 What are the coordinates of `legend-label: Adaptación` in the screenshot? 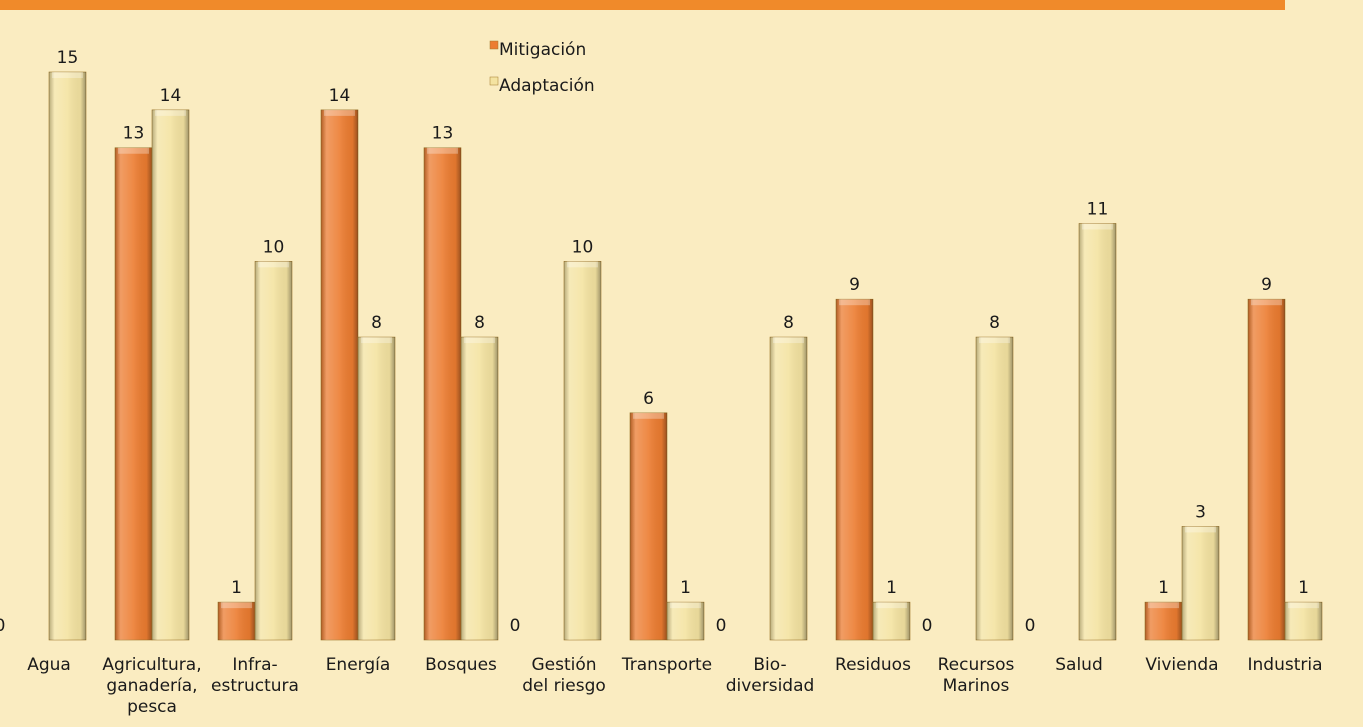 It's located at (547, 86).